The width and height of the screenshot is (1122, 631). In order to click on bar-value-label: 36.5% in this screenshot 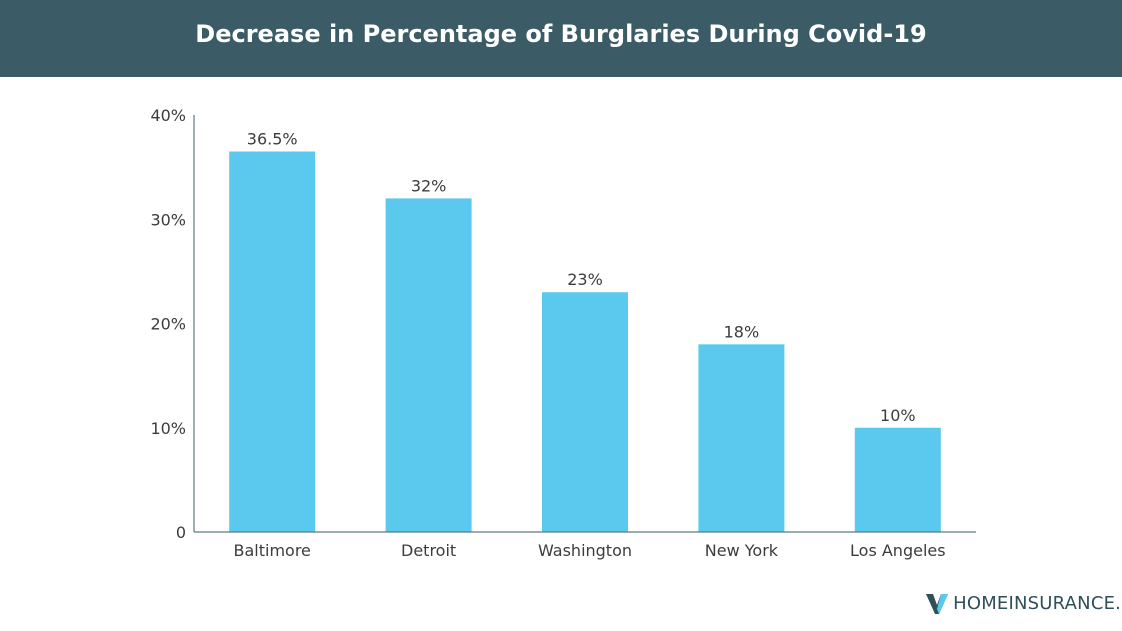, I will do `click(272, 138)`.